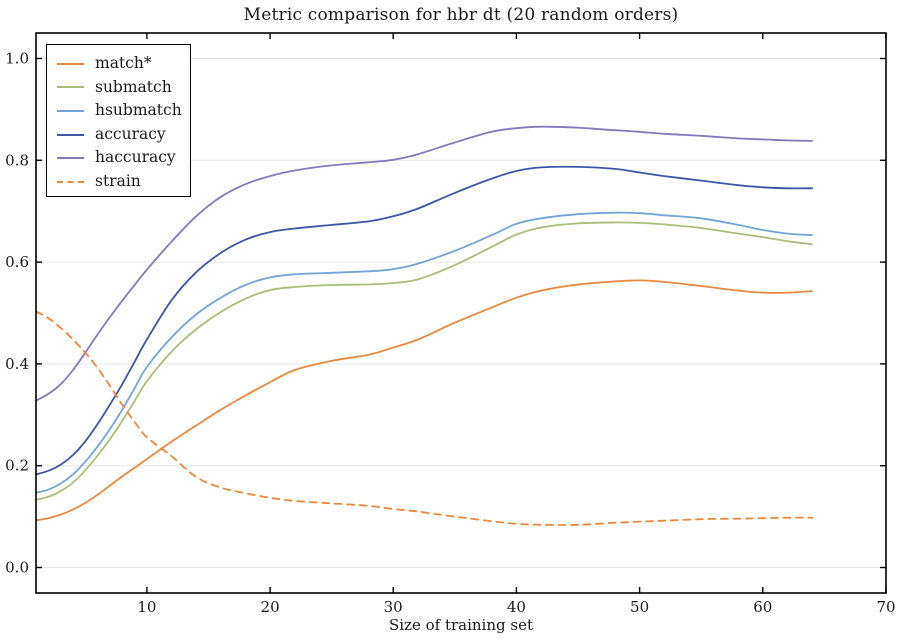 This screenshot has width=906, height=644. I want to click on x-tick-label: 30, so click(393, 607).